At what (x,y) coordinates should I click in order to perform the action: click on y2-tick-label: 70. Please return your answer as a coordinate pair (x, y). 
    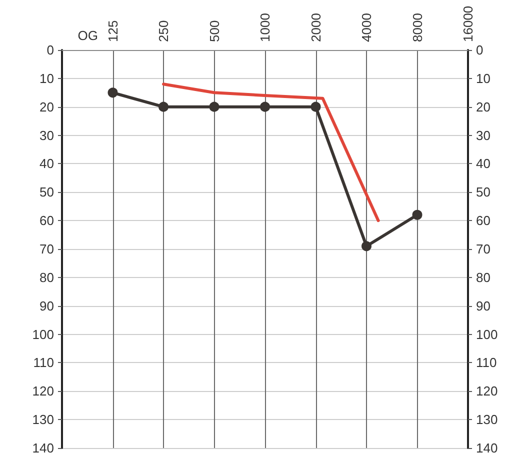
    Looking at the image, I should click on (483, 249).